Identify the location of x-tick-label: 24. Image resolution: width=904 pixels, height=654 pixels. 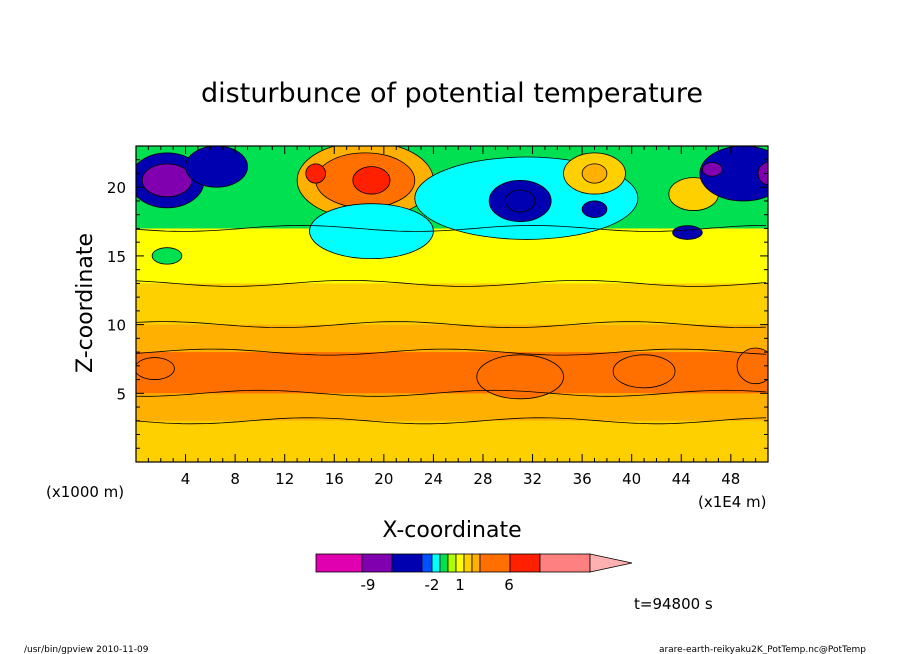
(433, 479).